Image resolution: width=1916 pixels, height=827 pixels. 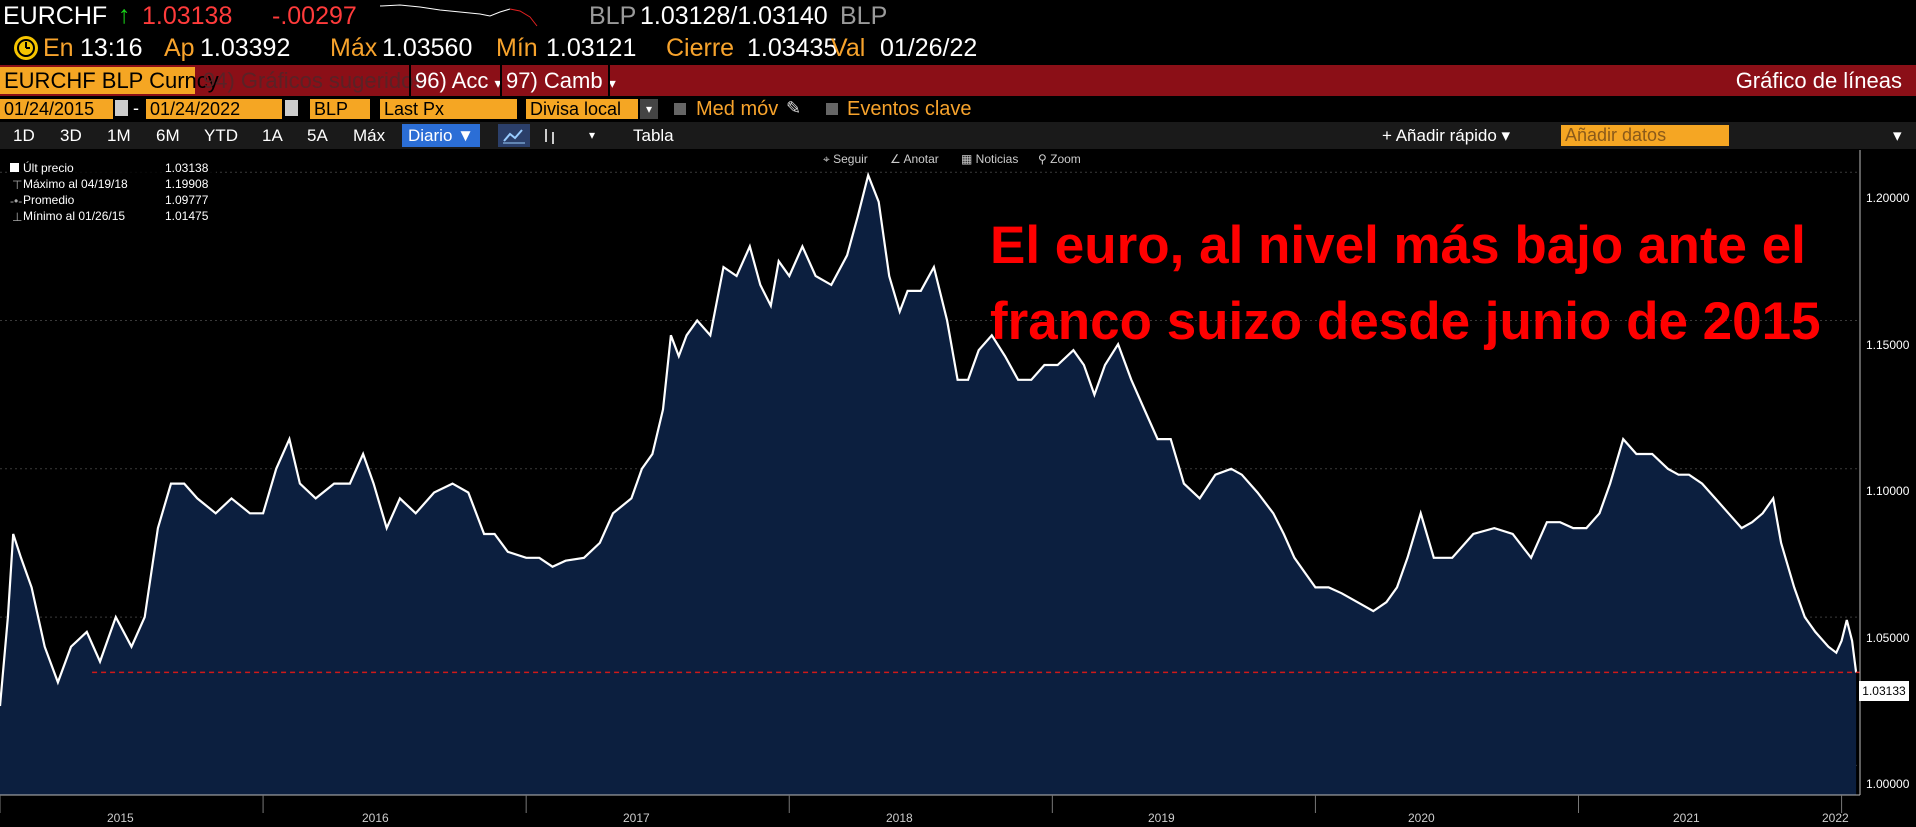 What do you see at coordinates (179, 48) in the screenshot?
I see `open-label: Ap` at bounding box center [179, 48].